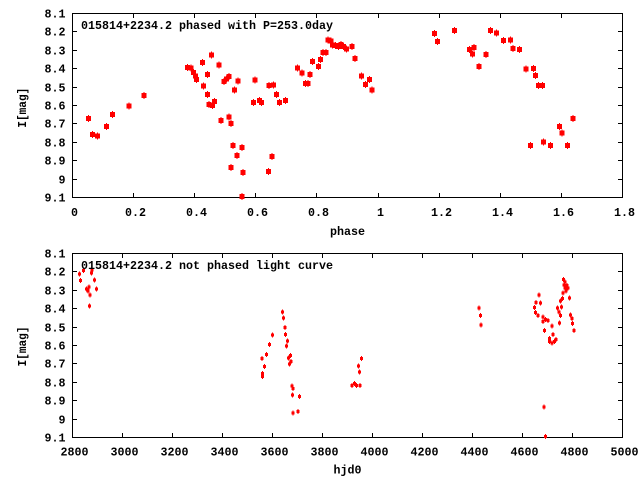 The height and width of the screenshot is (480, 640). I want to click on svg-text: 4800, so click(575, 453).